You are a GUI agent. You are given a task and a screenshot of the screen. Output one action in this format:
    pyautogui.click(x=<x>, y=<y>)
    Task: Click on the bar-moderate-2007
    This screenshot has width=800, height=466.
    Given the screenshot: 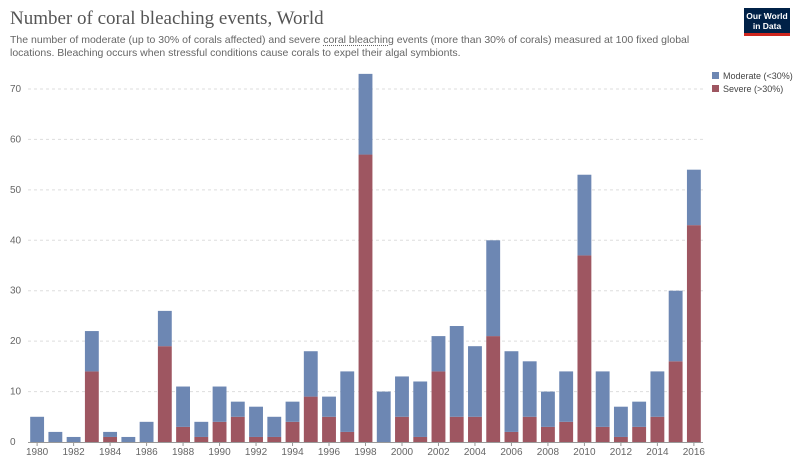 What is the action you would take?
    pyautogui.click(x=529, y=389)
    